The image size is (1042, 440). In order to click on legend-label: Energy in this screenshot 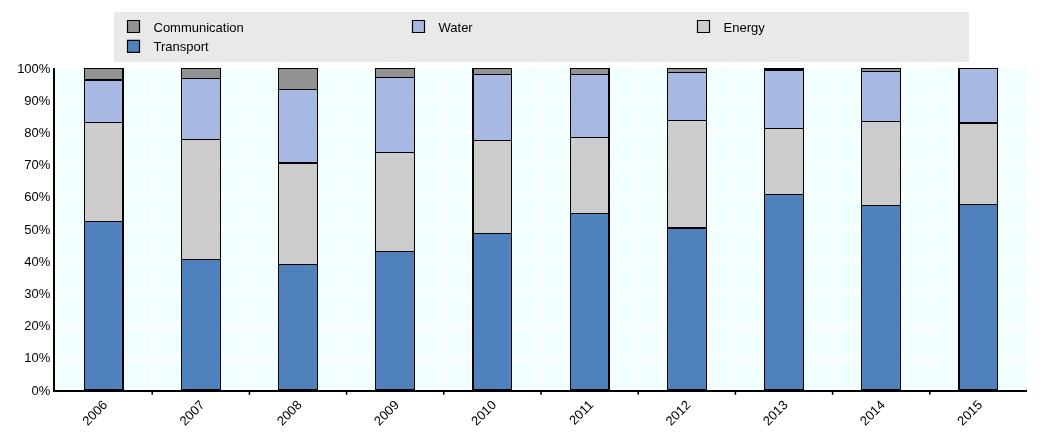, I will do `click(744, 27)`.